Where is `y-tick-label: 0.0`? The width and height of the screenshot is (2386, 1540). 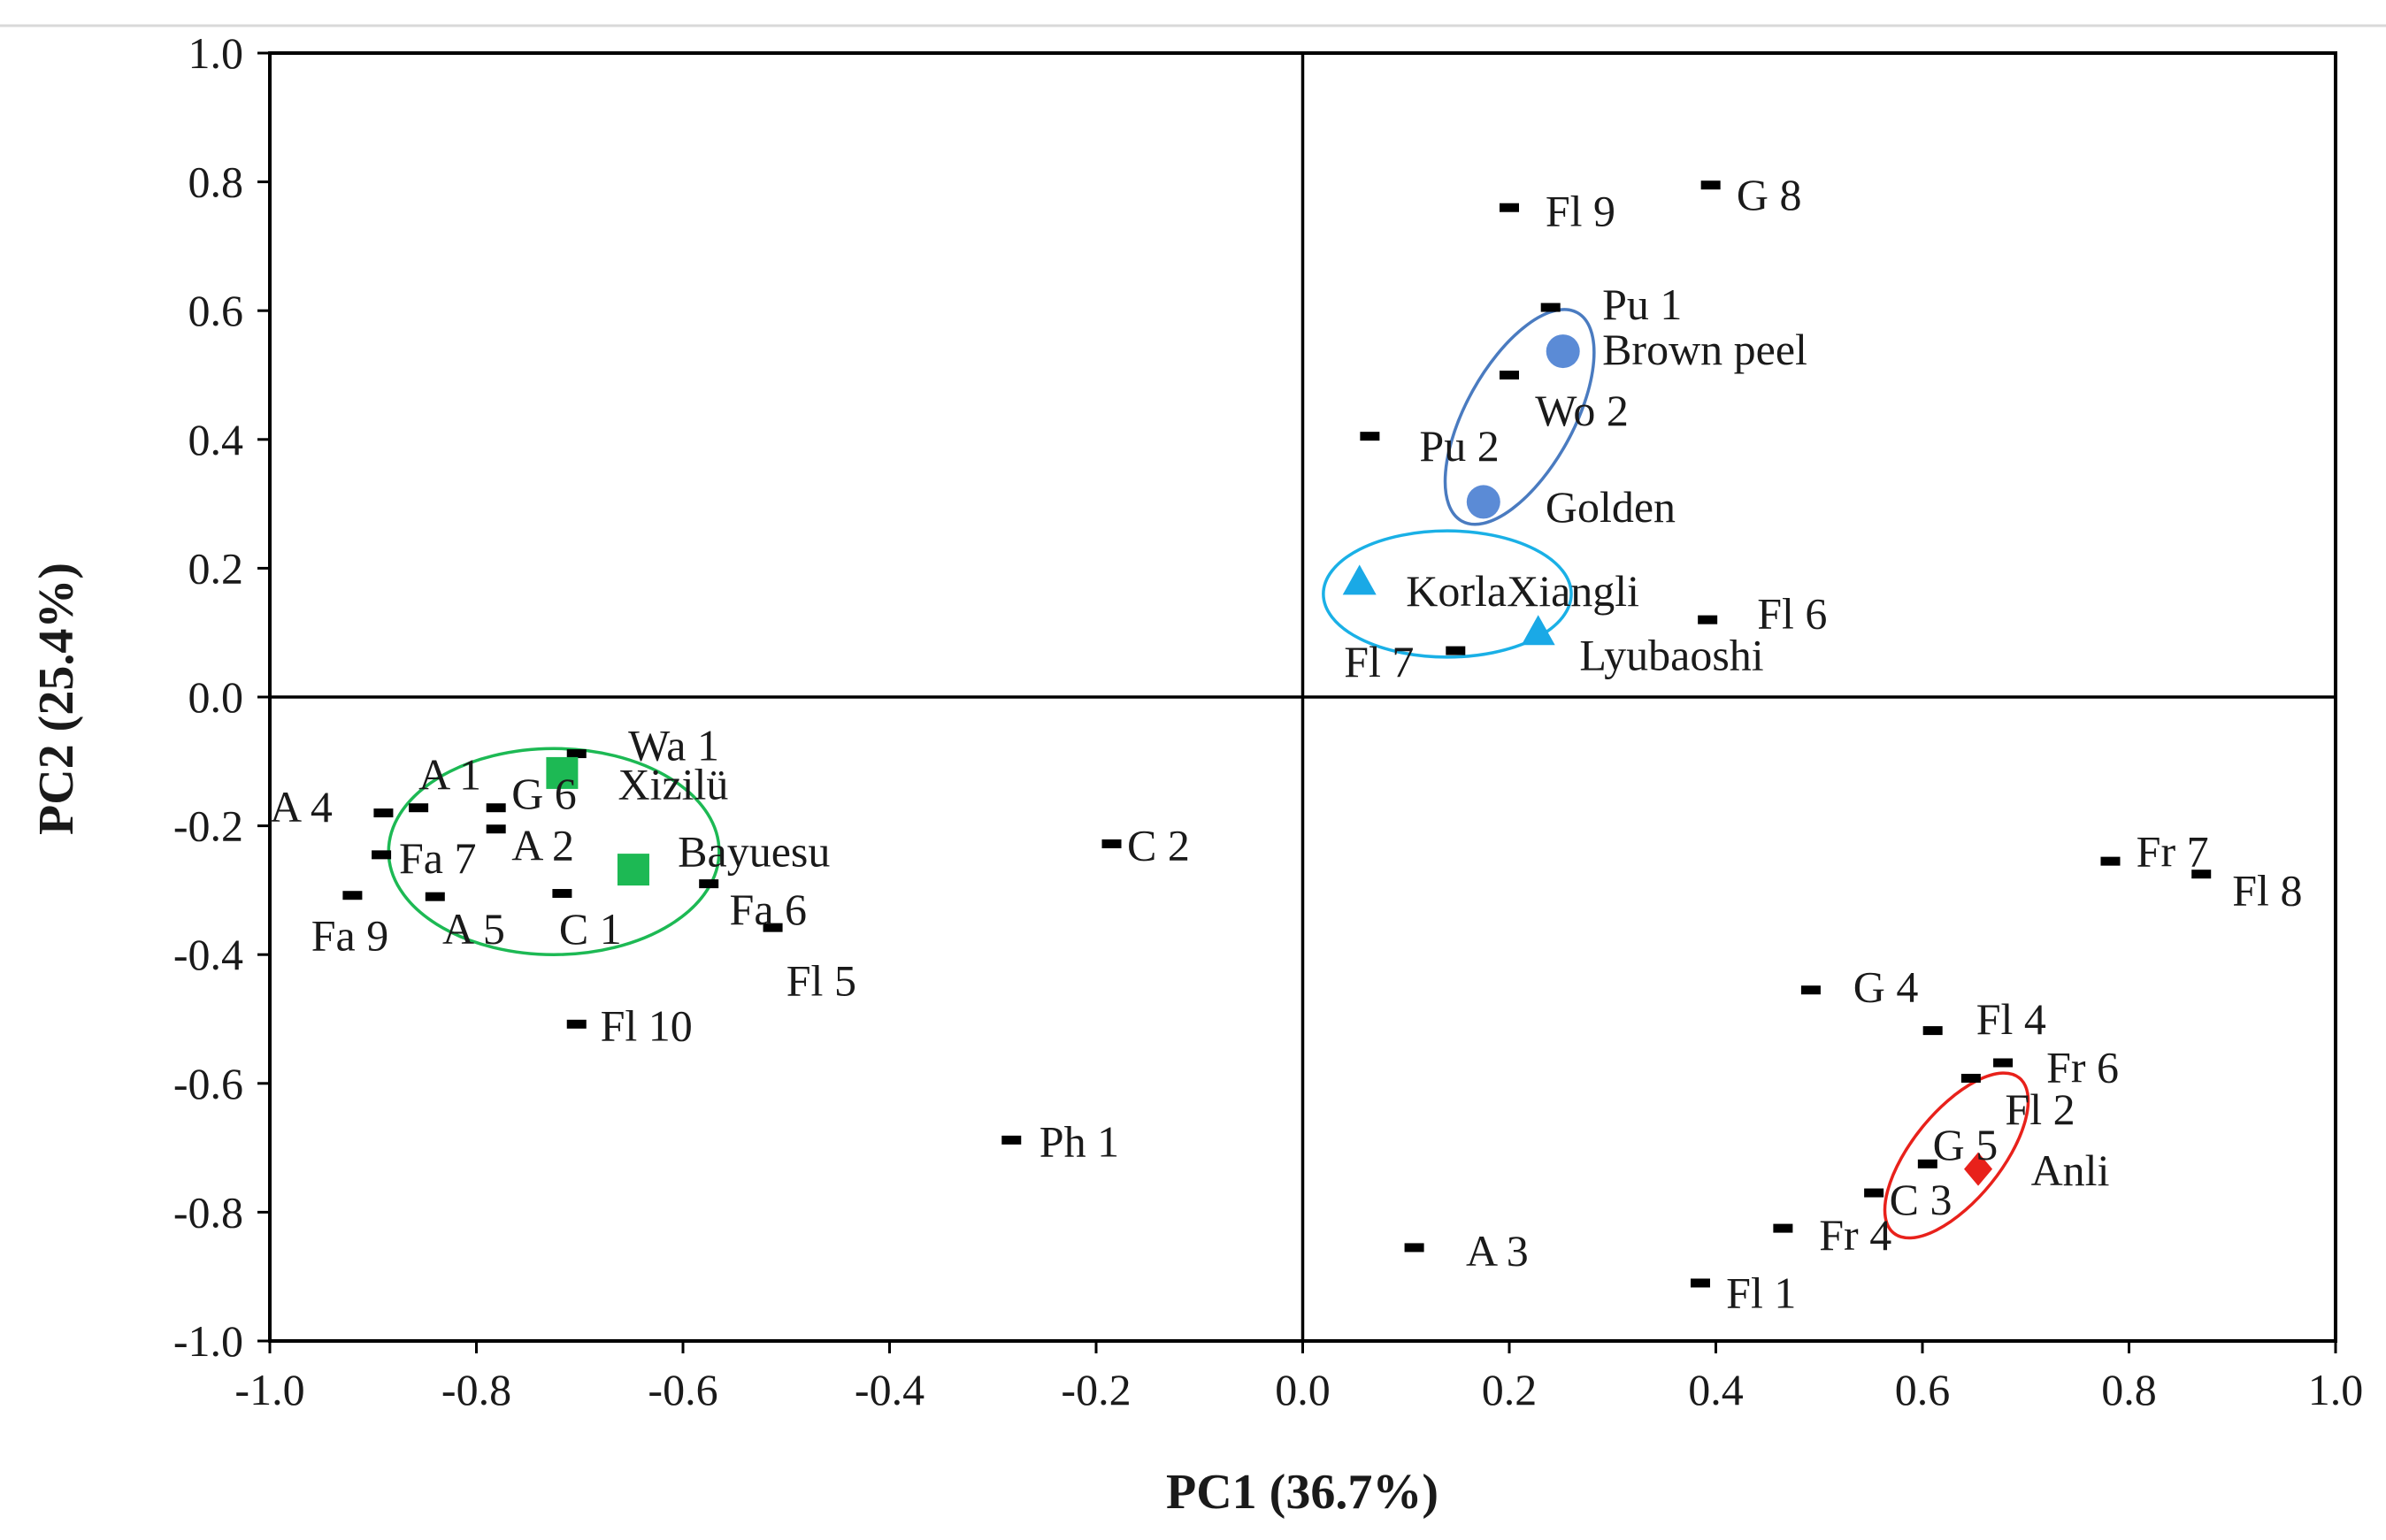
y-tick-label: 0.0 is located at coordinates (216, 697).